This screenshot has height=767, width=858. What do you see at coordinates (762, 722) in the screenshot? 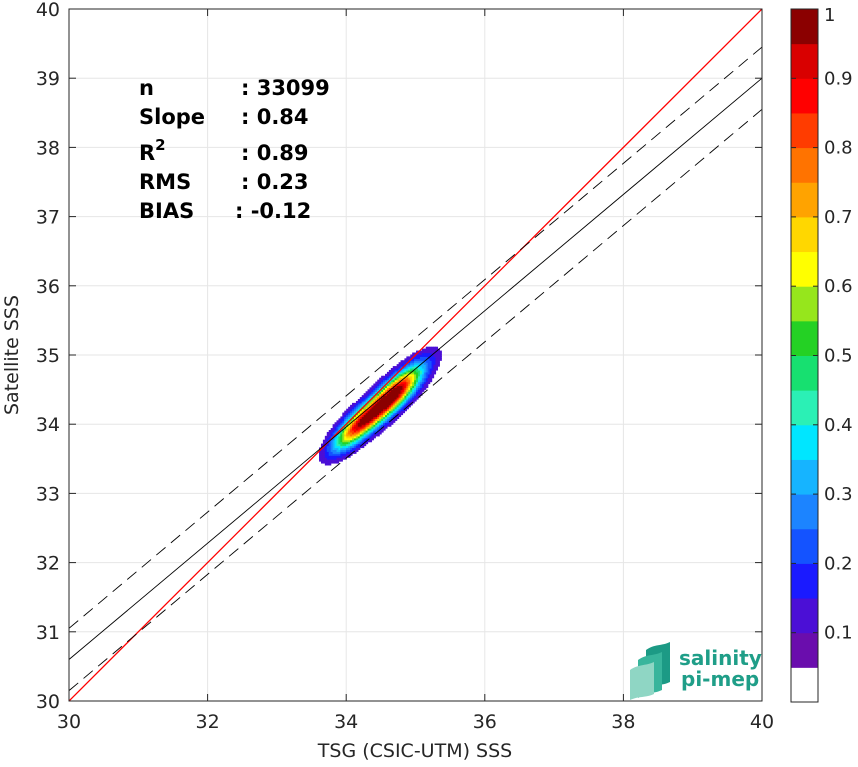
I see `x-tick-label: 40` at bounding box center [762, 722].